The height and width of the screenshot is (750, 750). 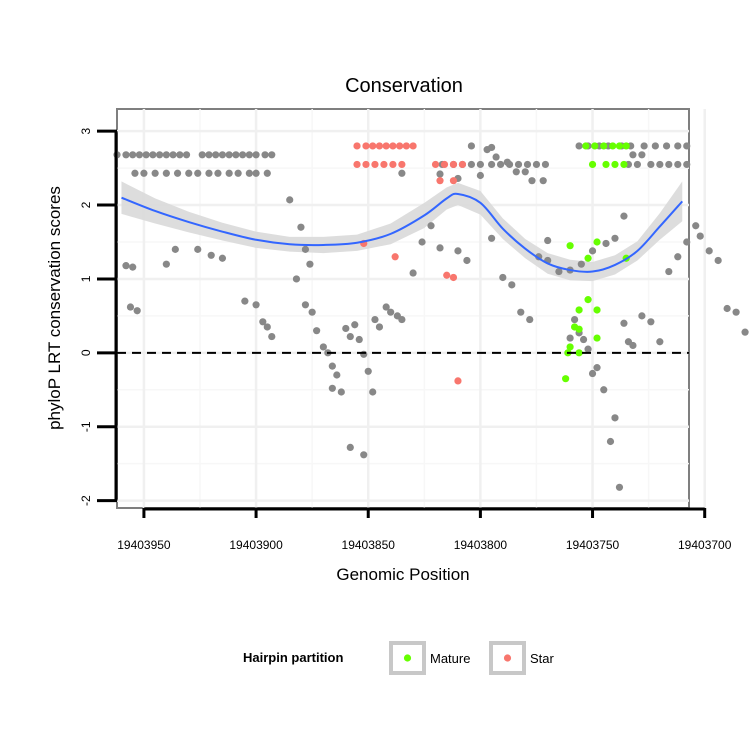 What do you see at coordinates (404, 86) in the screenshot?
I see `chart-title: Conservation` at bounding box center [404, 86].